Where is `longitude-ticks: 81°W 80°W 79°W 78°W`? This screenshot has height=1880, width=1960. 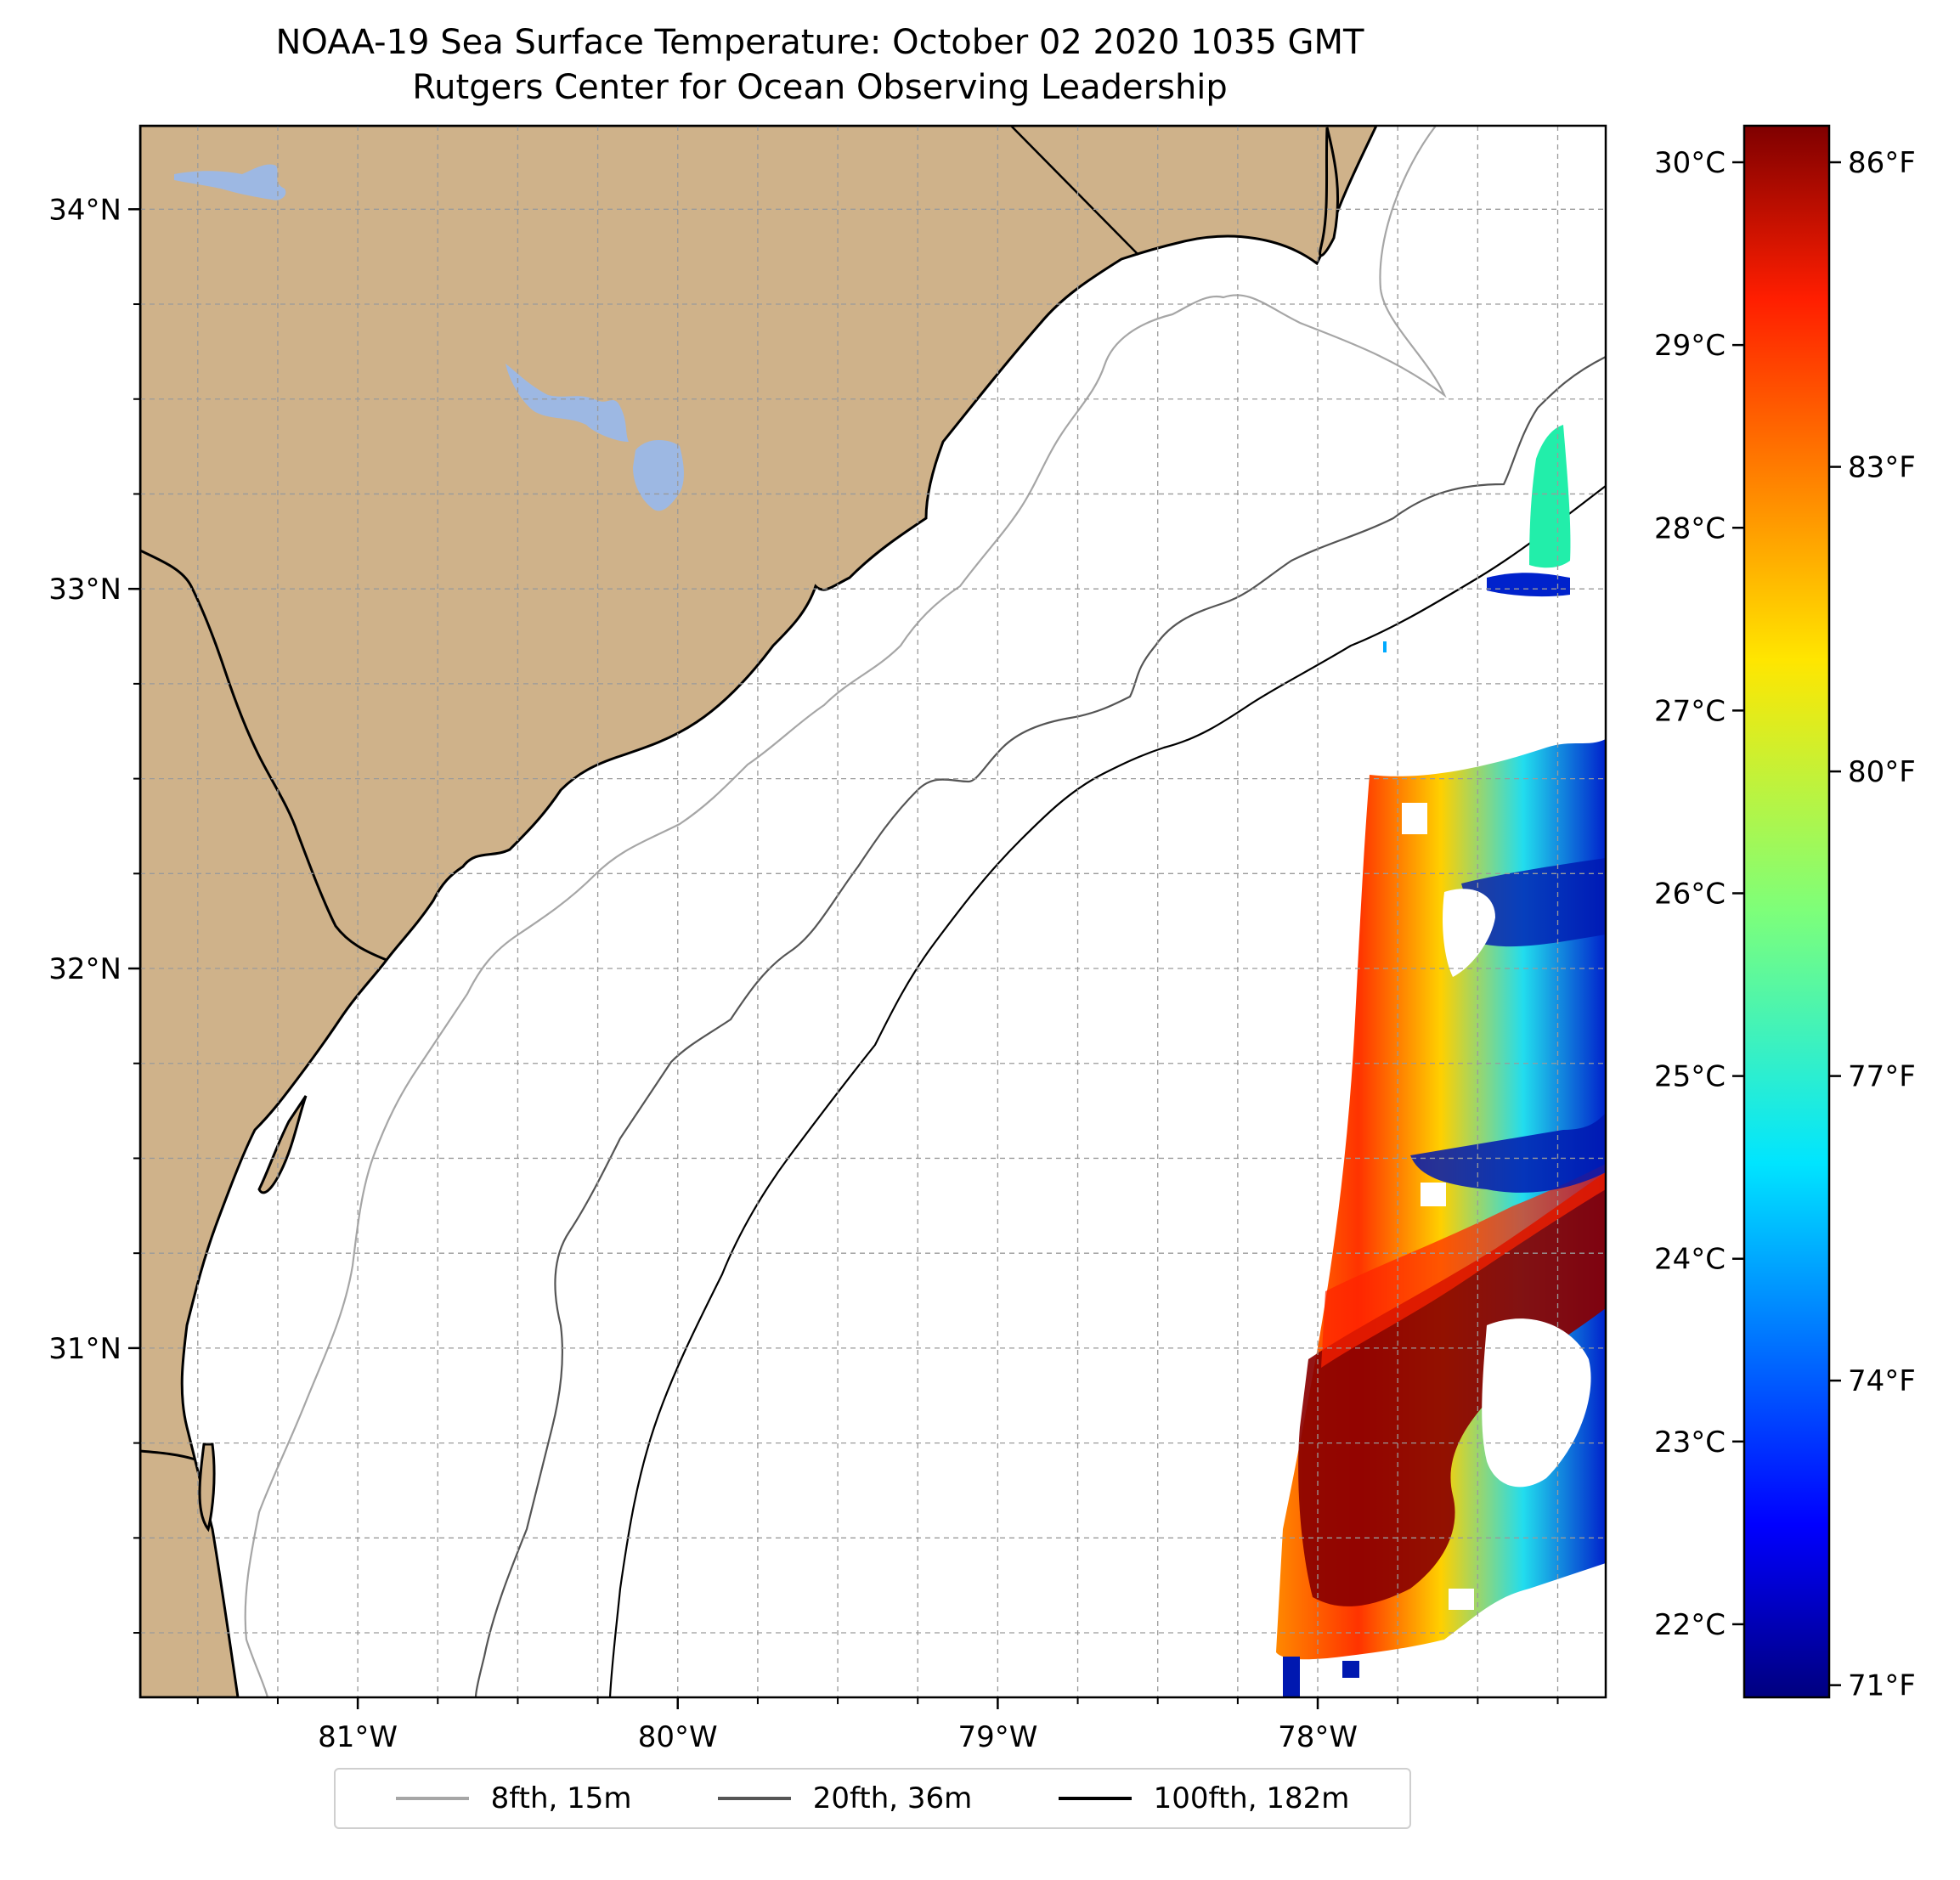 longitude-ticks: 81°W 80°W 79°W 78°W is located at coordinates (877, 1726).